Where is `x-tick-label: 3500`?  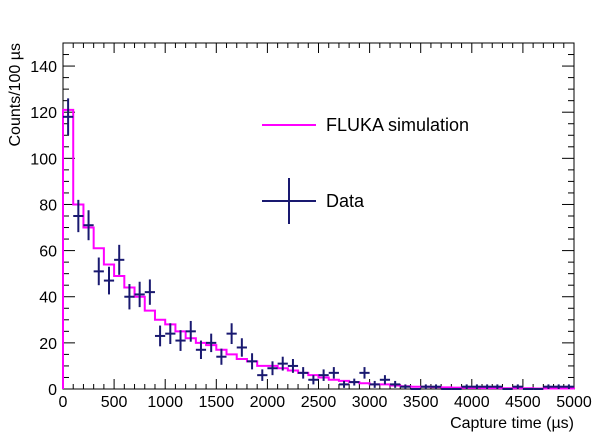 x-tick-label: 3500 is located at coordinates (421, 402).